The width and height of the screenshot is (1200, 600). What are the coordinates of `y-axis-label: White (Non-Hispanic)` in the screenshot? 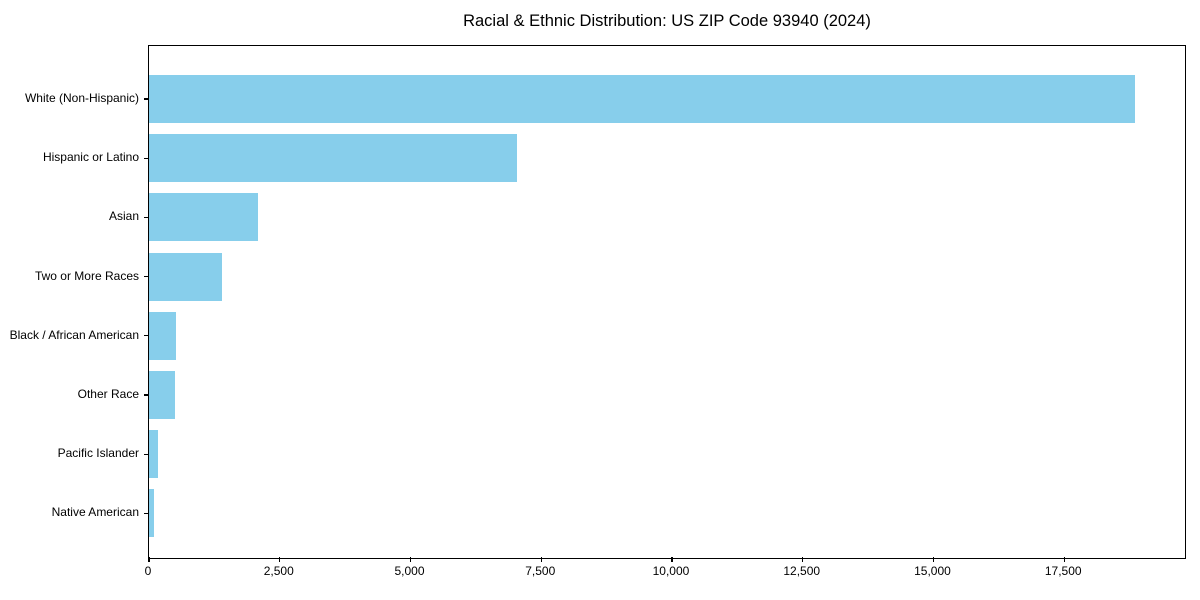 It's located at (81, 98).